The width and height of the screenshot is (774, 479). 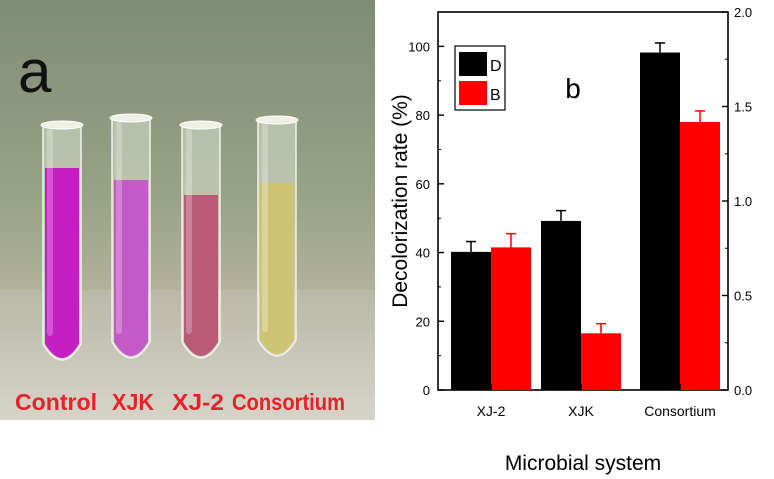 What do you see at coordinates (400, 201) in the screenshot?
I see `y-axis-title: Decolorization rate (%)` at bounding box center [400, 201].